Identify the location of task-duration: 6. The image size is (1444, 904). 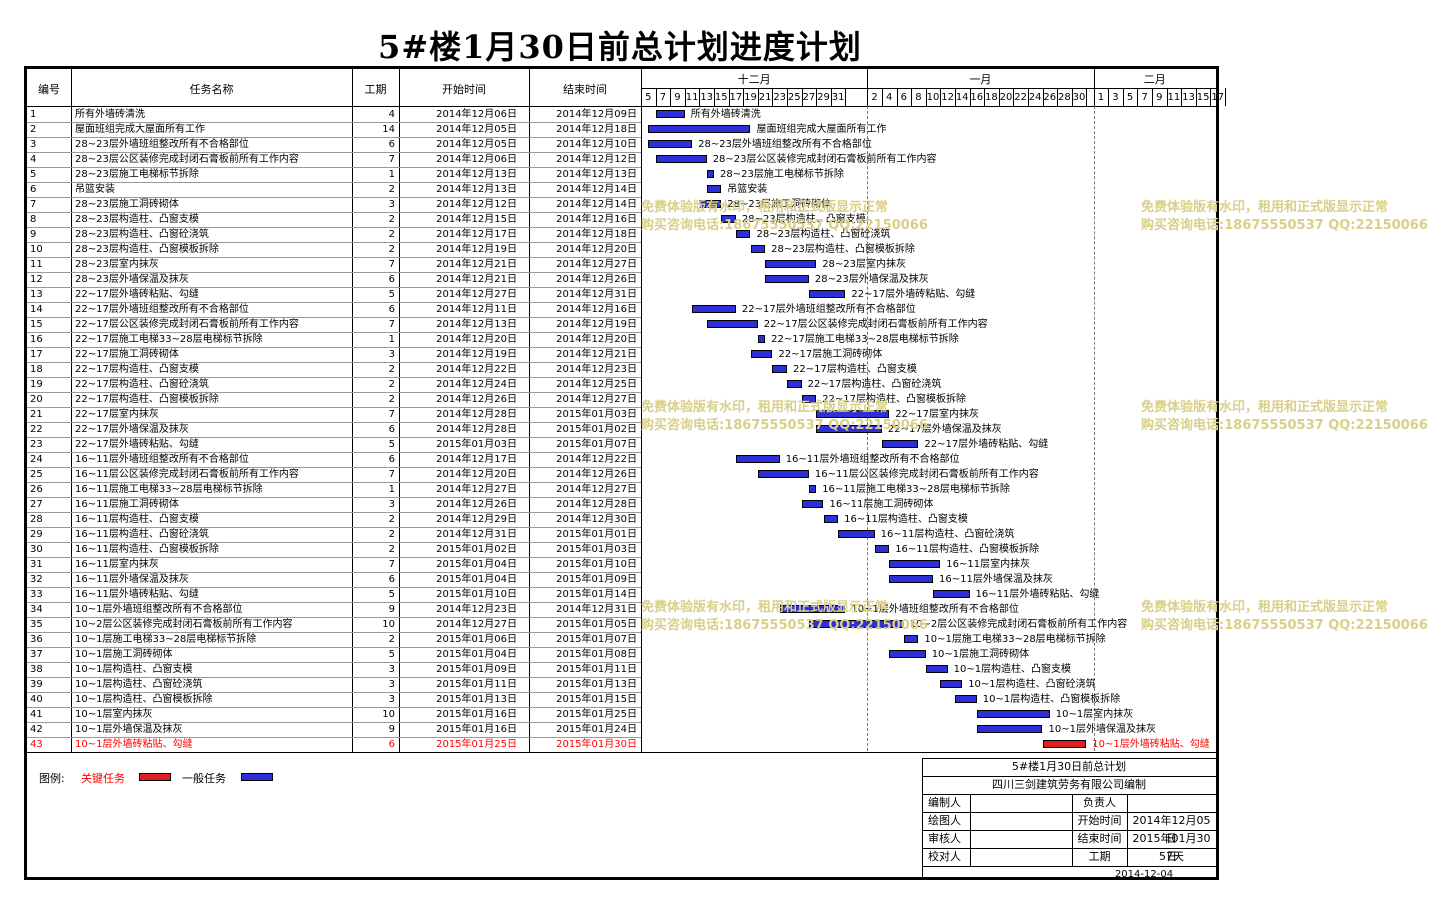
(391, 579).